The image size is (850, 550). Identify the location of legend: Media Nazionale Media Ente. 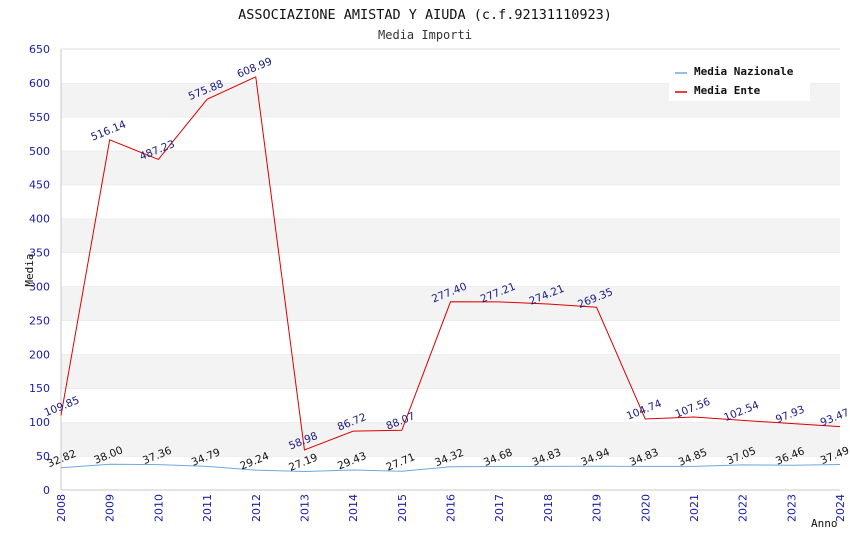
(739, 81).